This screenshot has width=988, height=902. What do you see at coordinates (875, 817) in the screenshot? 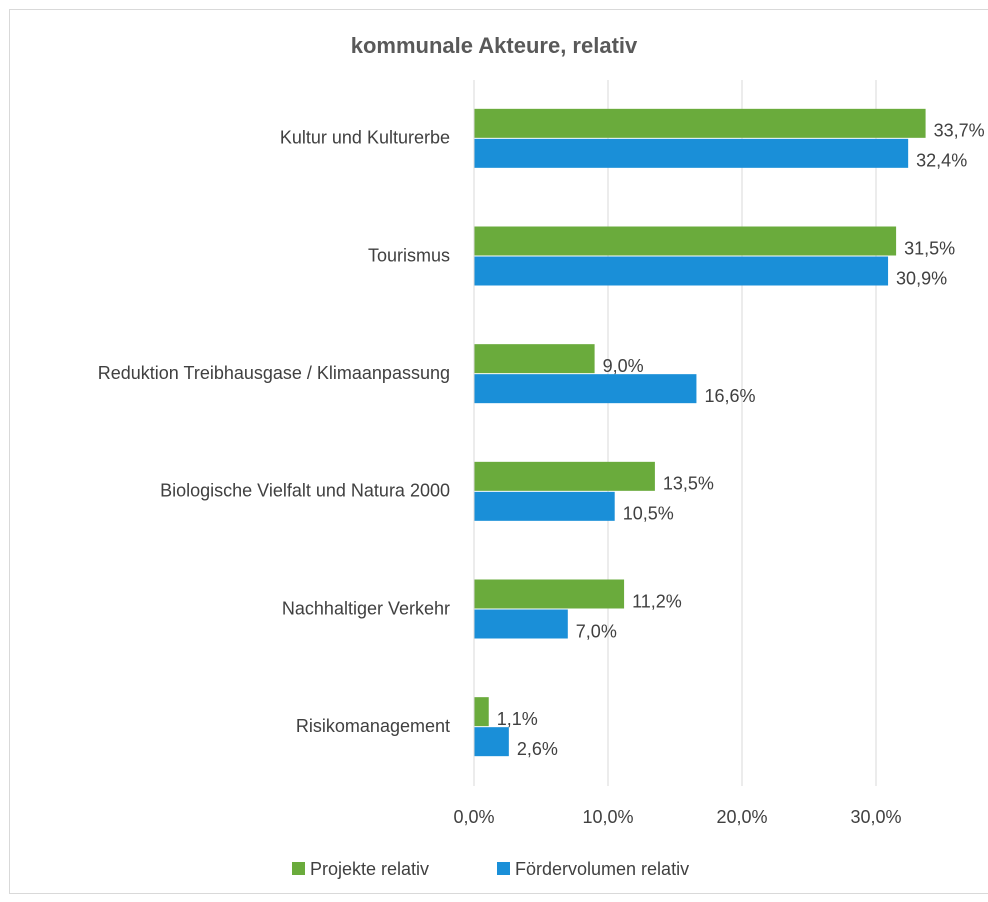
I see `x-tick-label: 30,0%` at bounding box center [875, 817].